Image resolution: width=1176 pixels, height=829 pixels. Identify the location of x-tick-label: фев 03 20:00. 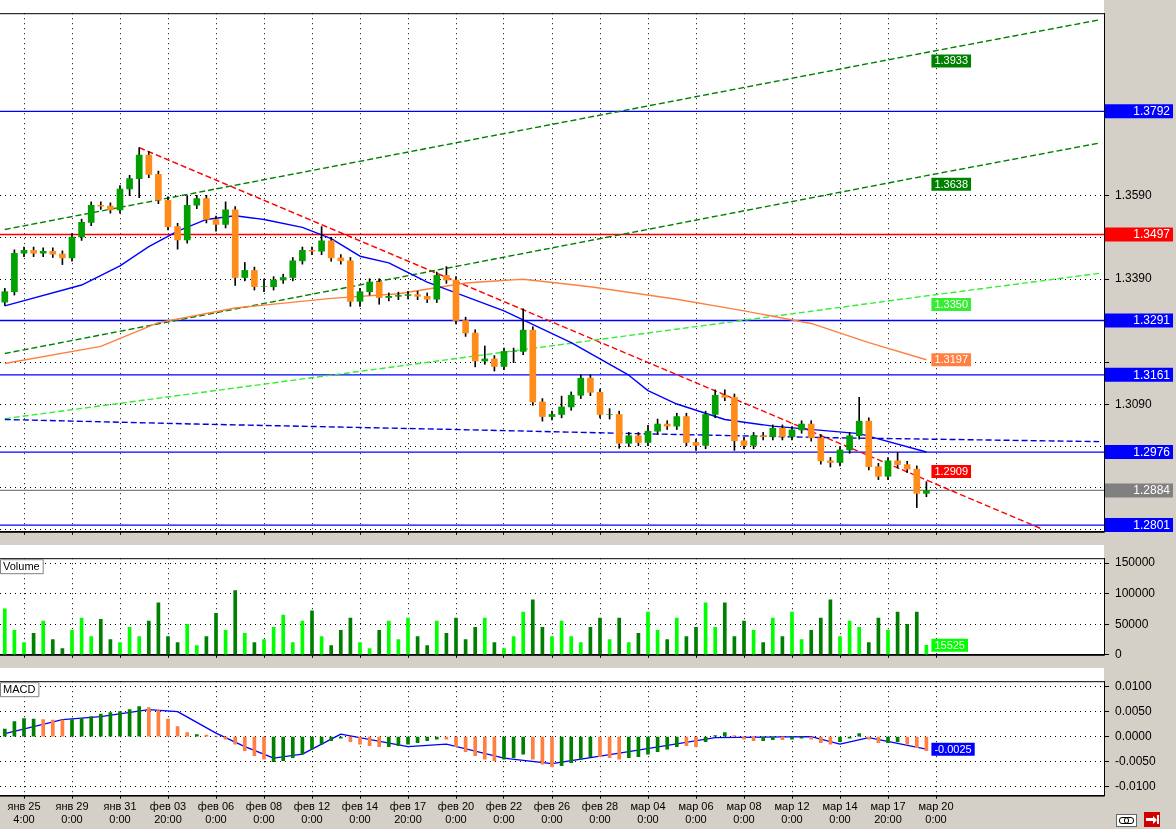
(168, 813).